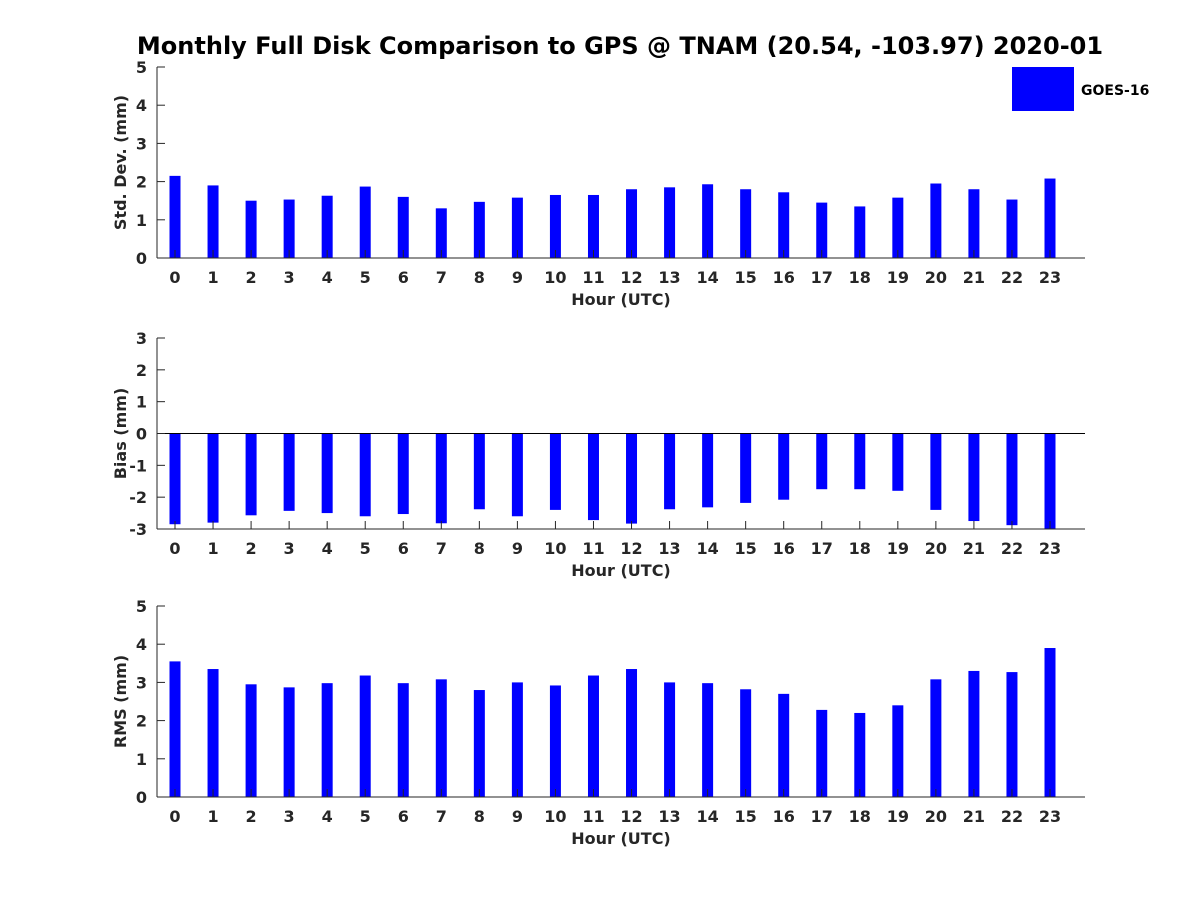  Describe the element at coordinates (746, 816) in the screenshot. I see `x-tick-label: 15` at that location.